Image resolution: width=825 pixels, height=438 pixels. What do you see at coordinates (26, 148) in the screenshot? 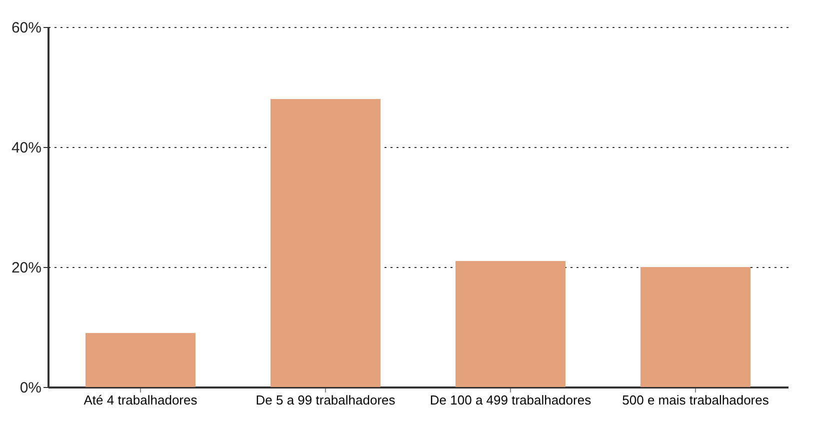
I see `y-tick-label: 40%` at bounding box center [26, 148].